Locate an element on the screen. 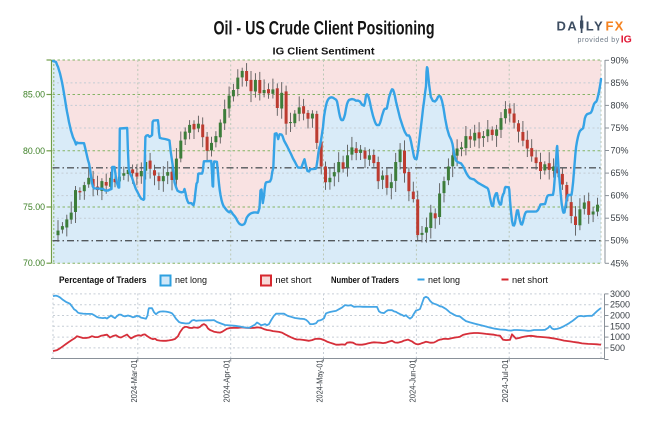 This screenshot has height=421, width=669. svg-text: 75% is located at coordinates (620, 128).